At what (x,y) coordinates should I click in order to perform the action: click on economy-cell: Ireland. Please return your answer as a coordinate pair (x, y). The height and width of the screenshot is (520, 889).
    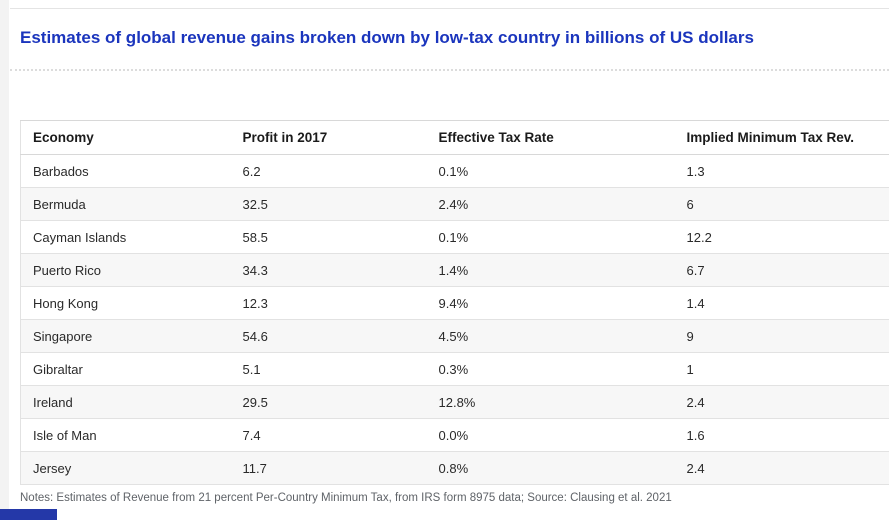
    Looking at the image, I should click on (125, 402).